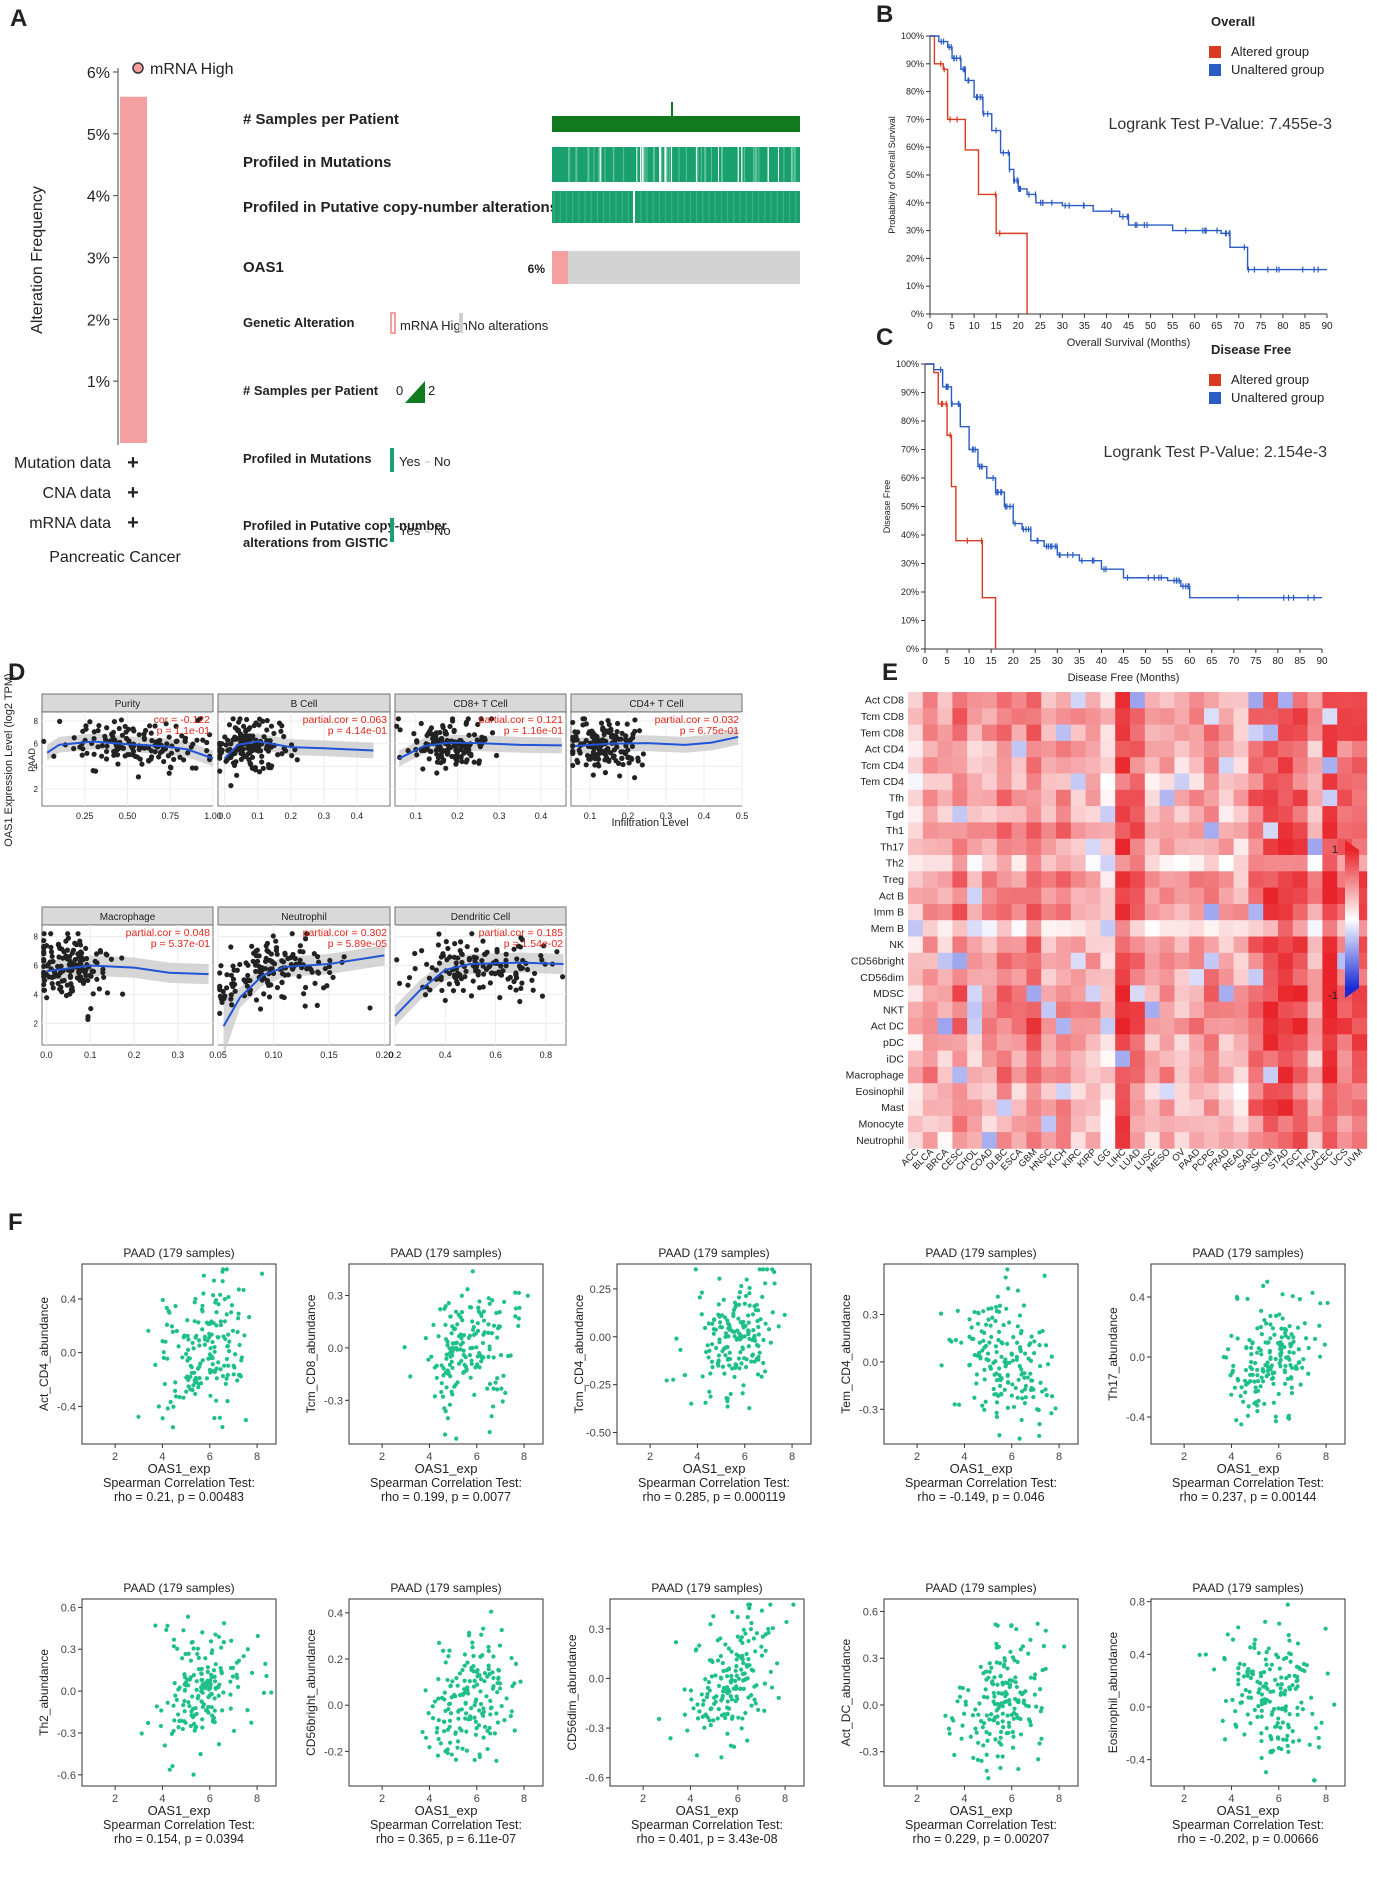  What do you see at coordinates (880, 1092) in the screenshot?
I see `heatmap-row-label: Eosinophil` at bounding box center [880, 1092].